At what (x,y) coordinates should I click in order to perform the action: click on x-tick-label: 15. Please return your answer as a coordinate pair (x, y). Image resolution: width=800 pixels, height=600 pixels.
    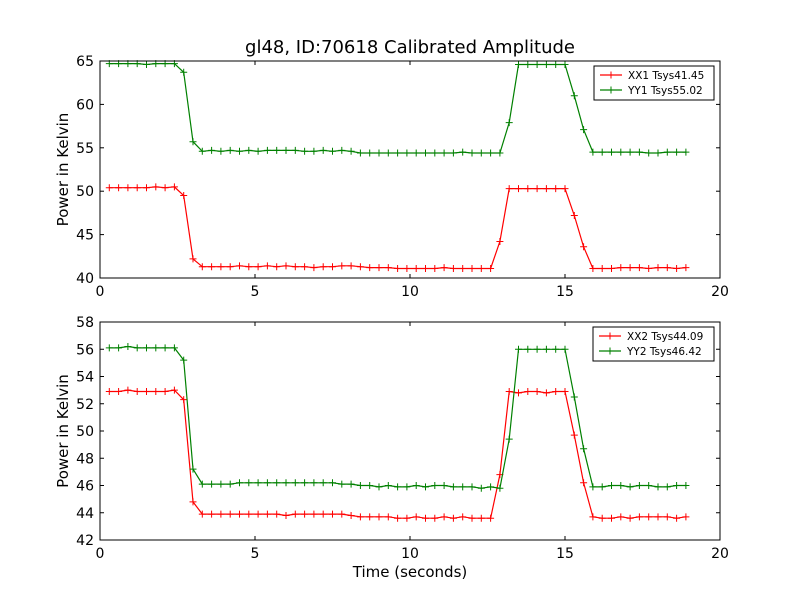
    Looking at the image, I should click on (565, 554).